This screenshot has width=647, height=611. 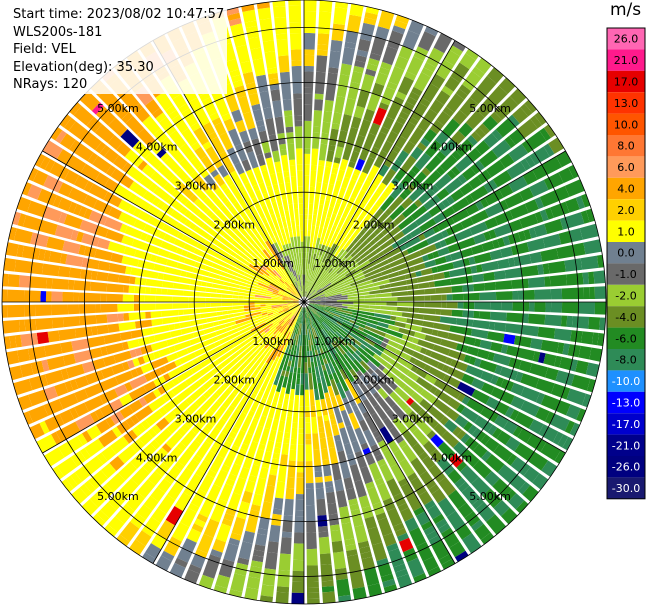 I want to click on colorbar-tick-label: 6.0, so click(x=626, y=167).